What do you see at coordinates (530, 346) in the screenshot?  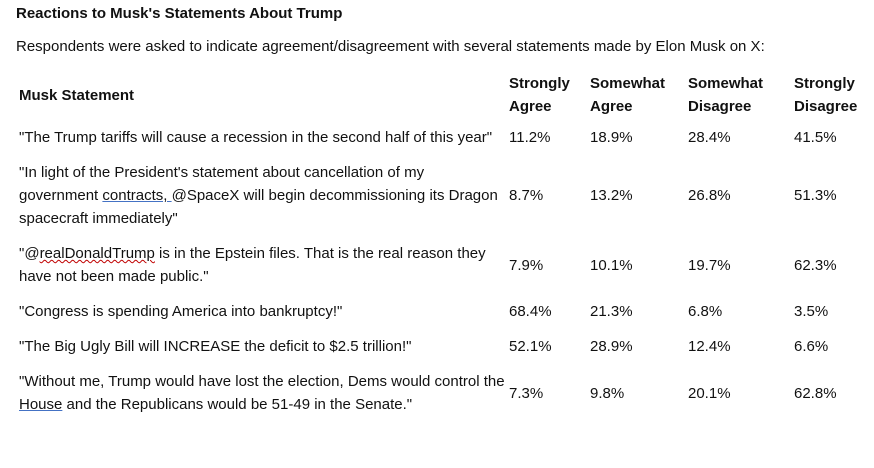 I see `strongly-agree-cell: 52.1%` at bounding box center [530, 346].